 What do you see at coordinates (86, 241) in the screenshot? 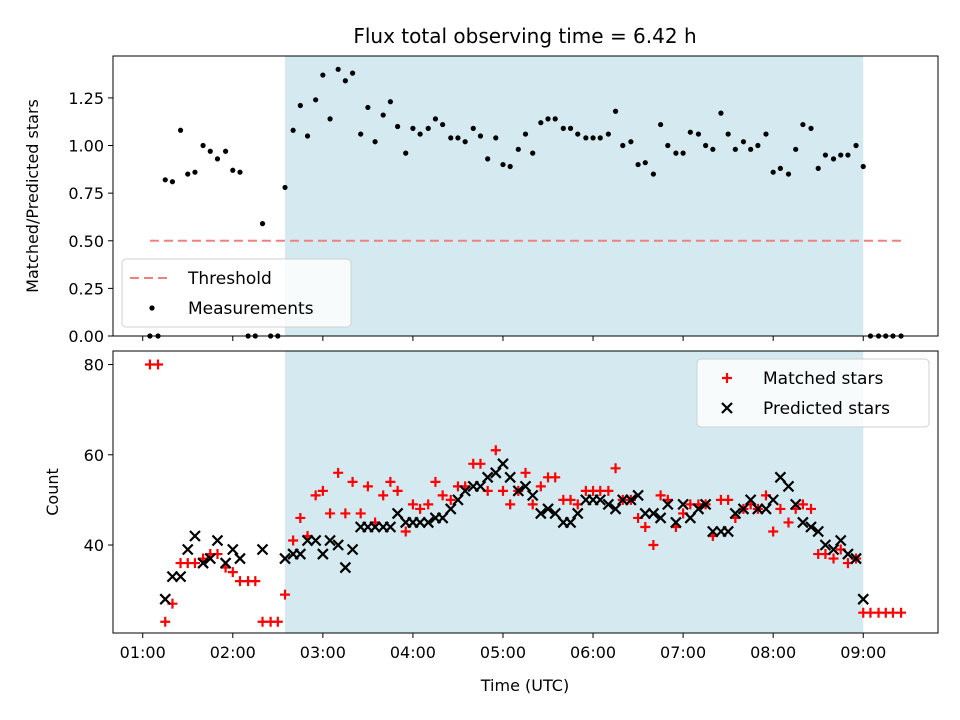
I see `y-tick-label: 0.50` at bounding box center [86, 241].